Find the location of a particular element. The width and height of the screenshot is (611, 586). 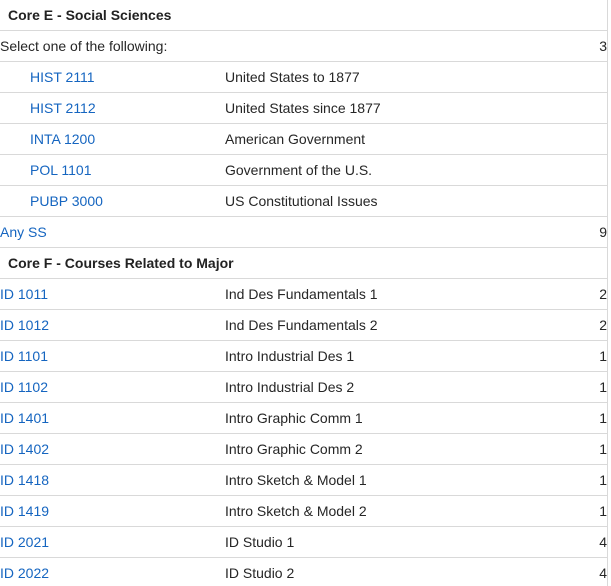

table-row: POL 1101 Government of the U.S. is located at coordinates (304, 170).